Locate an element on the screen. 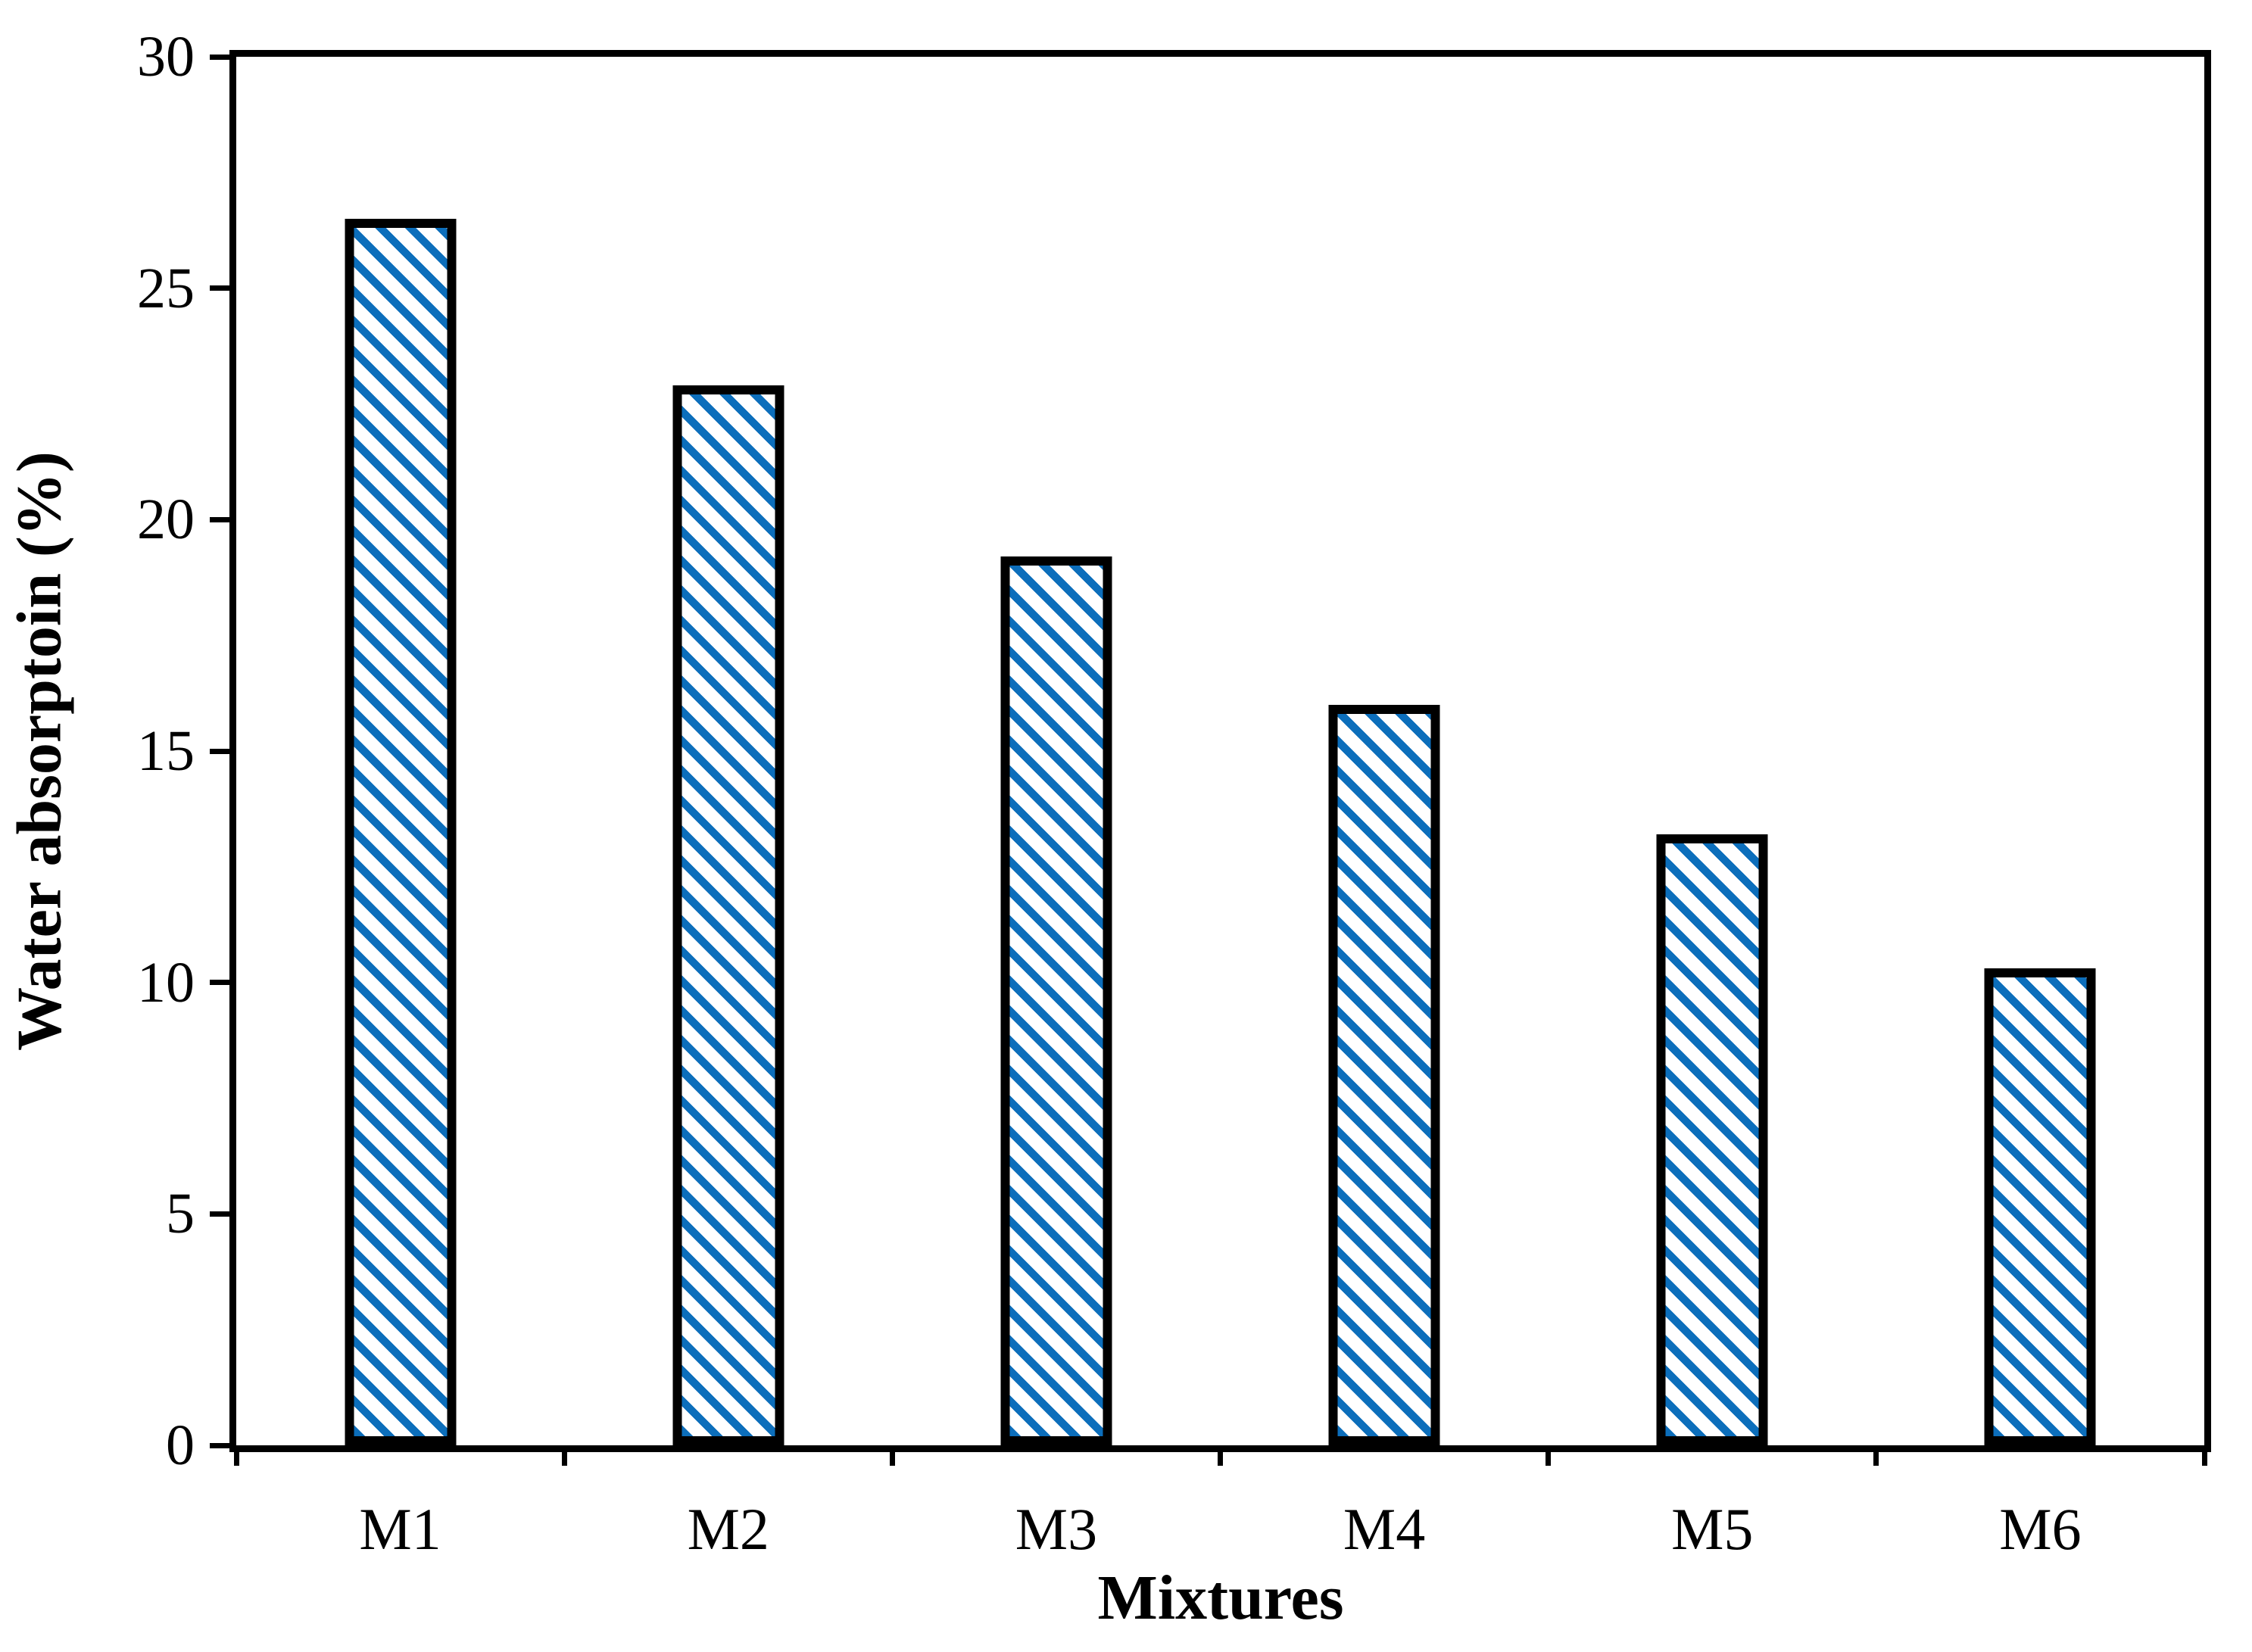 The height and width of the screenshot is (1652, 2252). bar-M5 is located at coordinates (1712, 1139).